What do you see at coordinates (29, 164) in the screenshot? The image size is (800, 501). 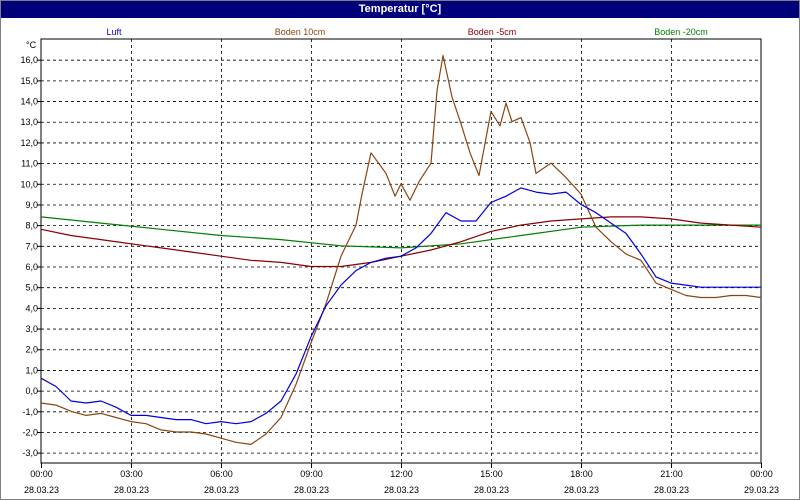 I see `y-tick-label: 11,0` at bounding box center [29, 164].